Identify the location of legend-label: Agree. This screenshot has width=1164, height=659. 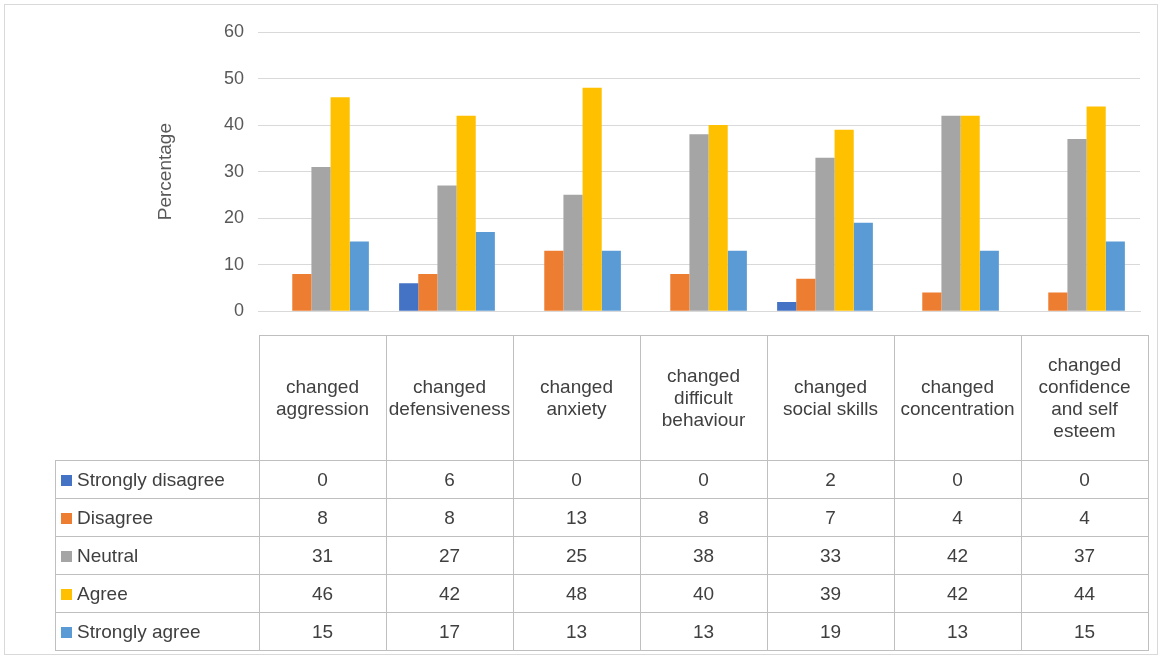
(157, 593).